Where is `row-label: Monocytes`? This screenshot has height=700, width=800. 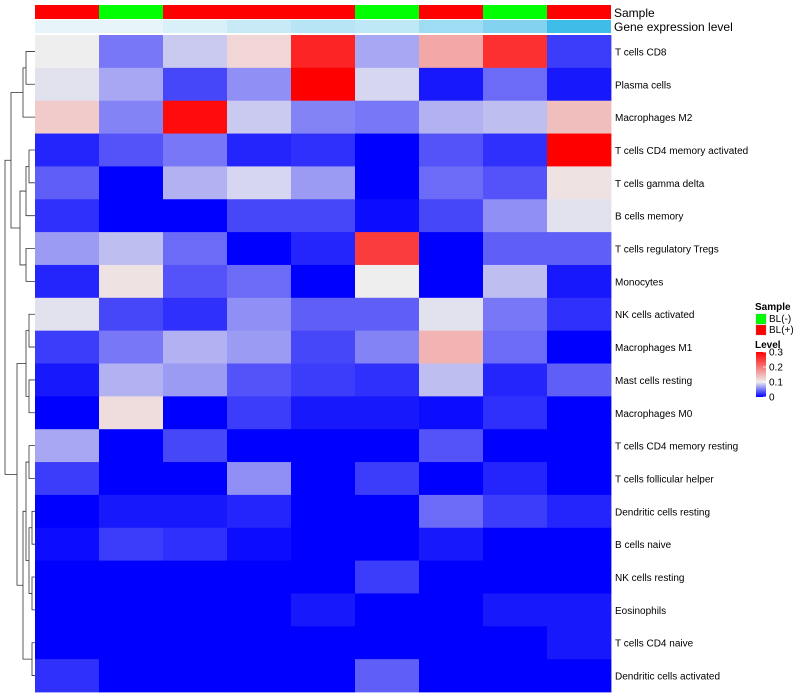
row-label: Monocytes is located at coordinates (639, 282).